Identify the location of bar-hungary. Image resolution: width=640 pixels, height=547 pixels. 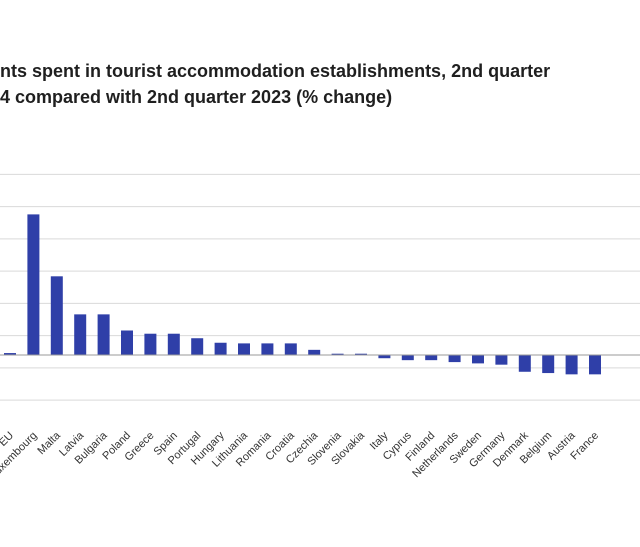
(220, 348).